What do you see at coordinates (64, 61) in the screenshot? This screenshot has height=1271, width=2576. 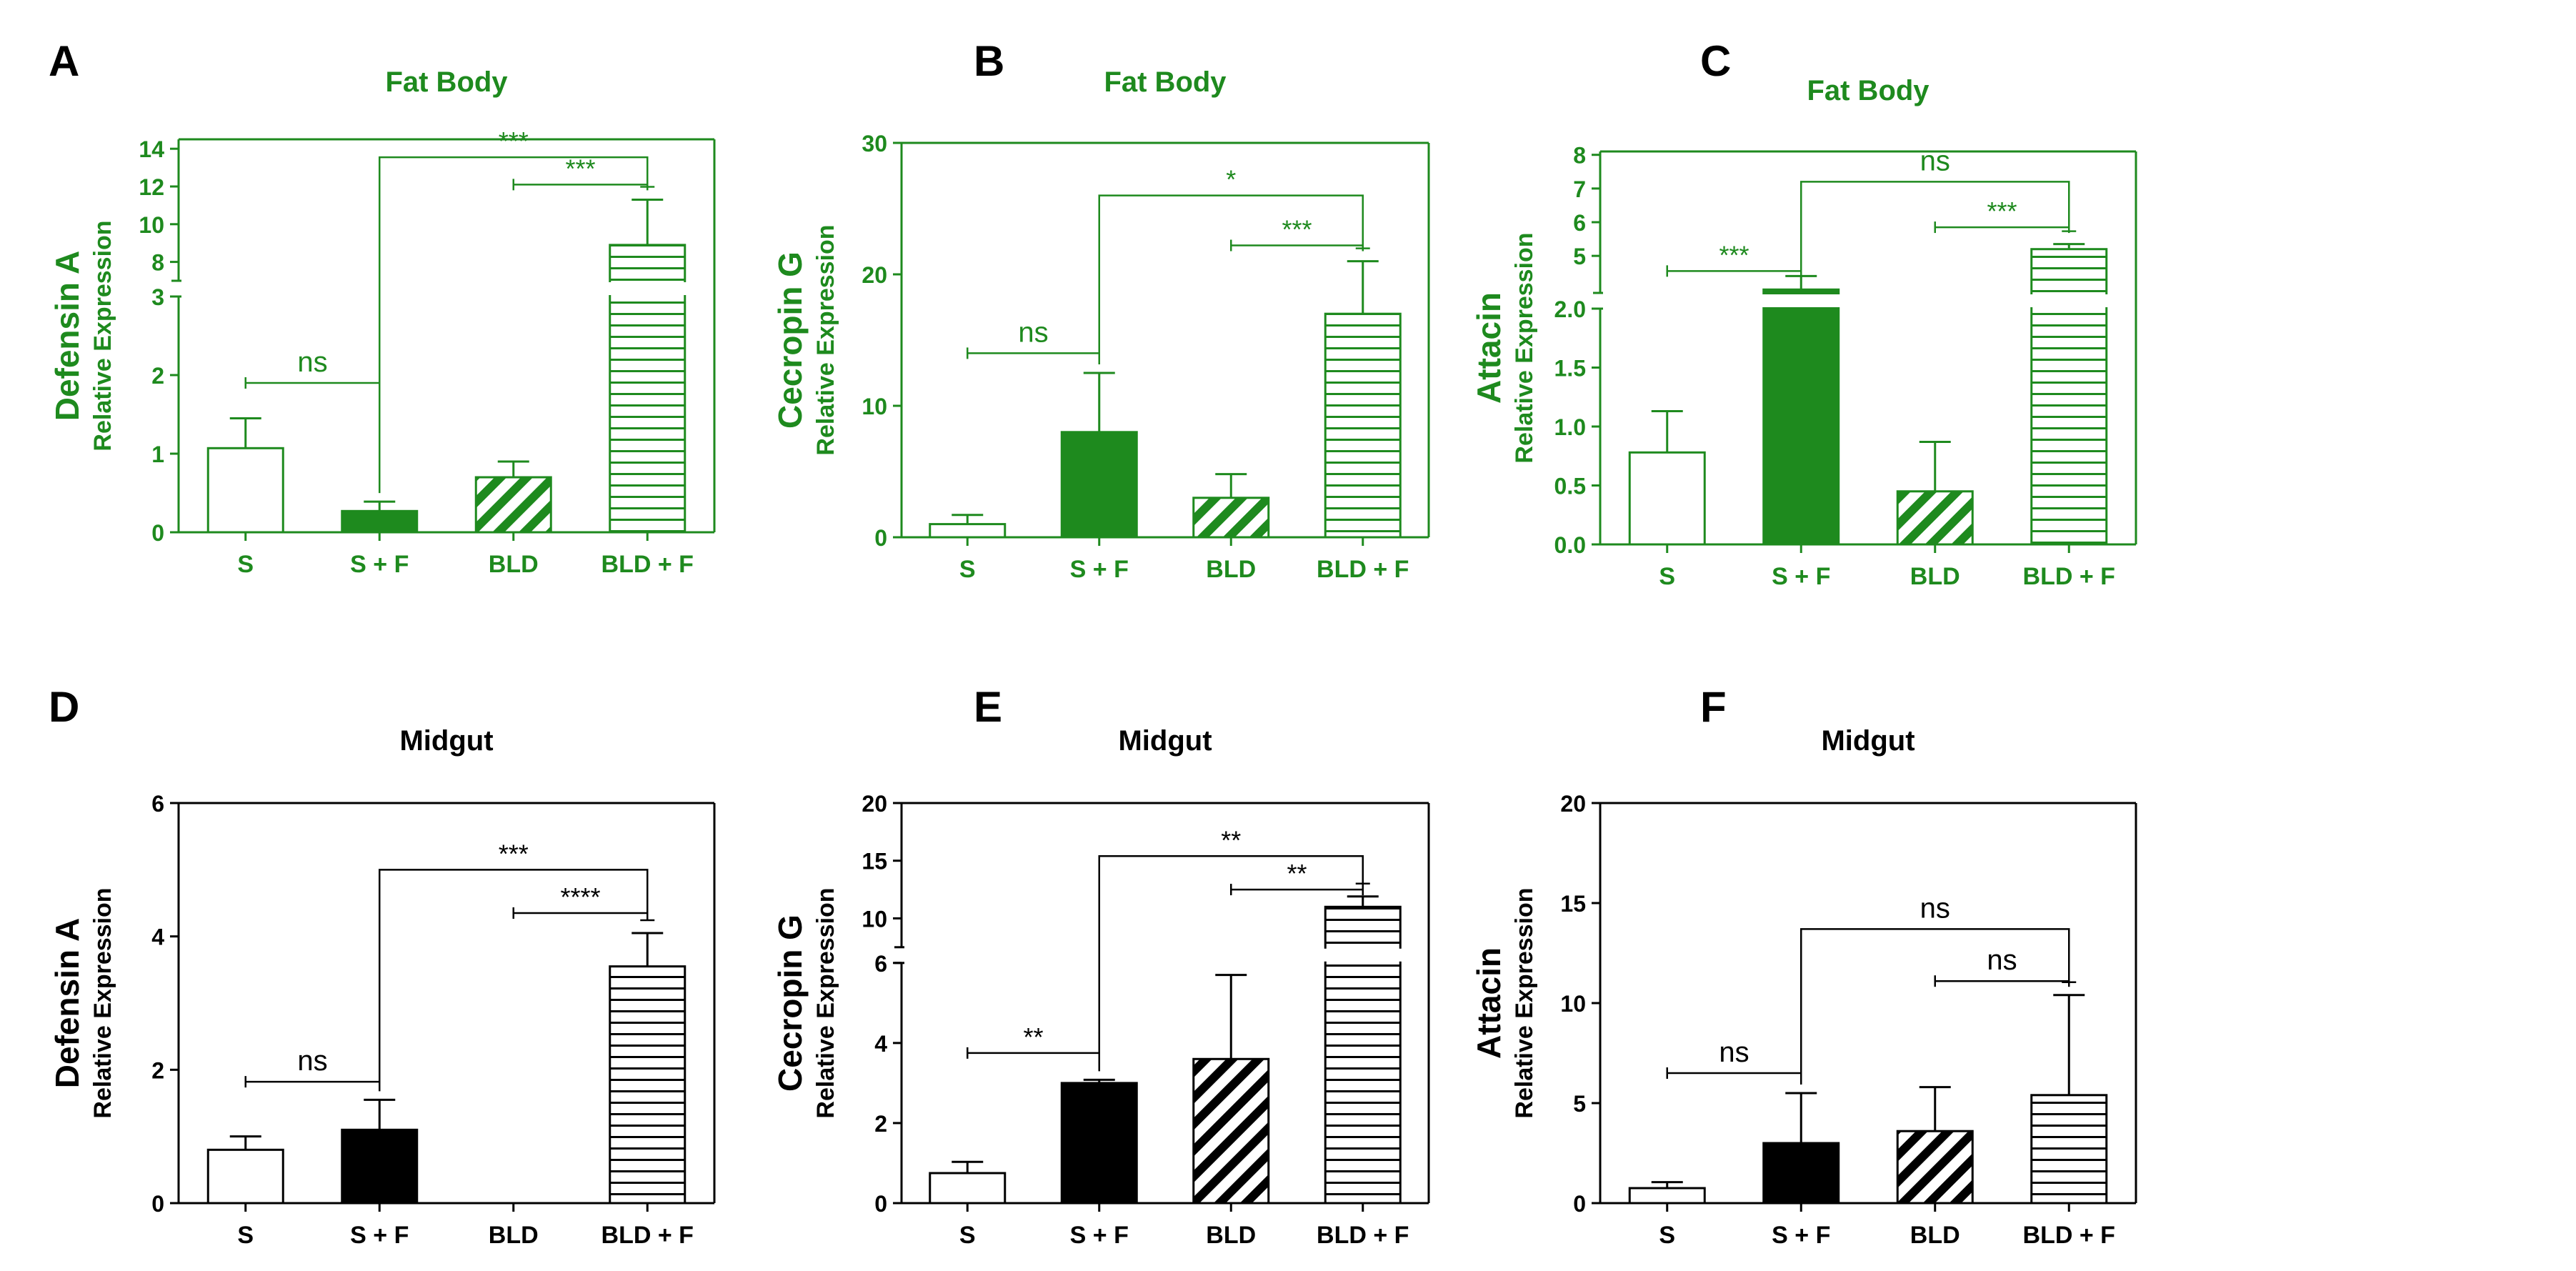 I see `panel-letter: A` at bounding box center [64, 61].